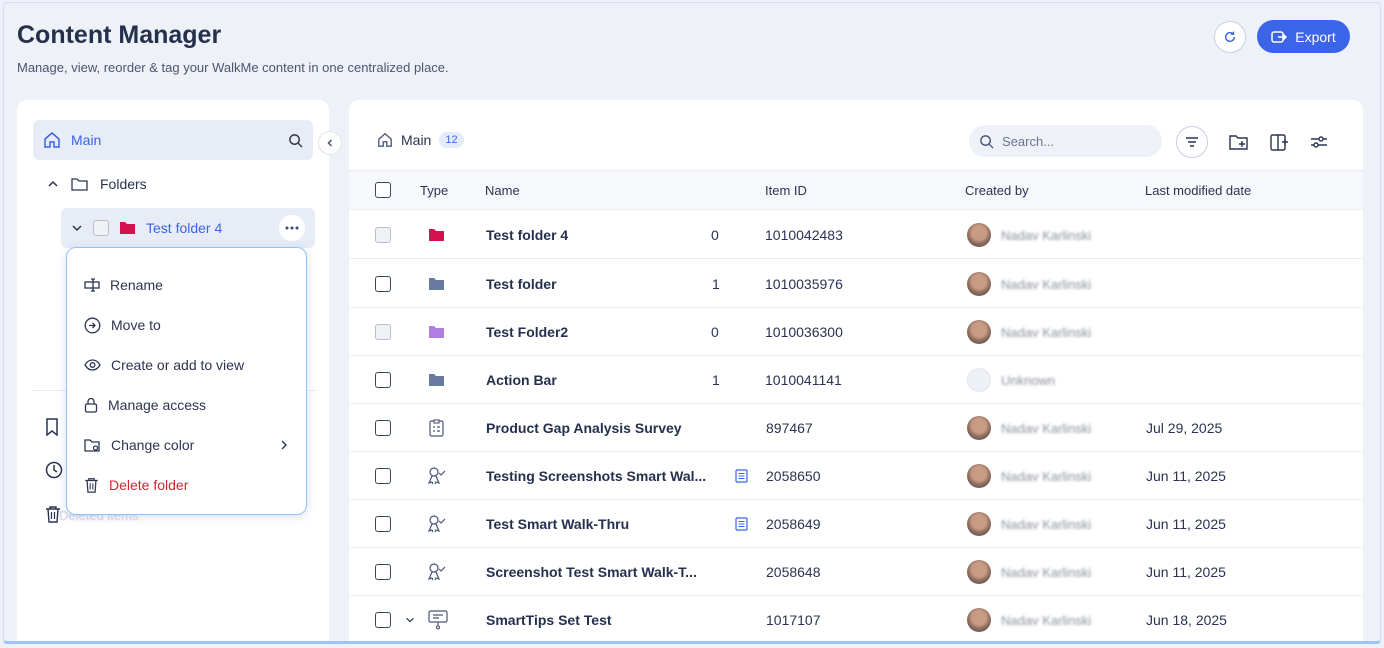 The width and height of the screenshot is (1384, 648). I want to click on bookmark-icon, so click(52, 427).